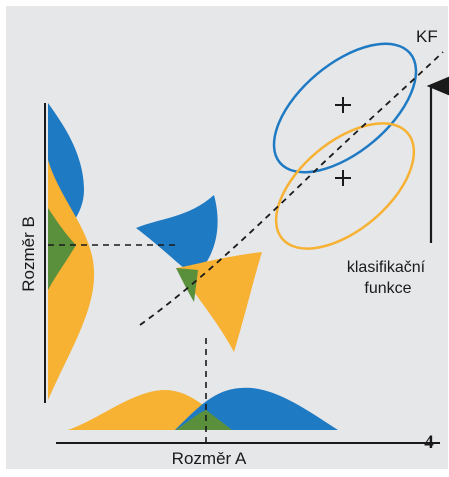  I want to click on projected-orange-distribution, so click(219, 302).